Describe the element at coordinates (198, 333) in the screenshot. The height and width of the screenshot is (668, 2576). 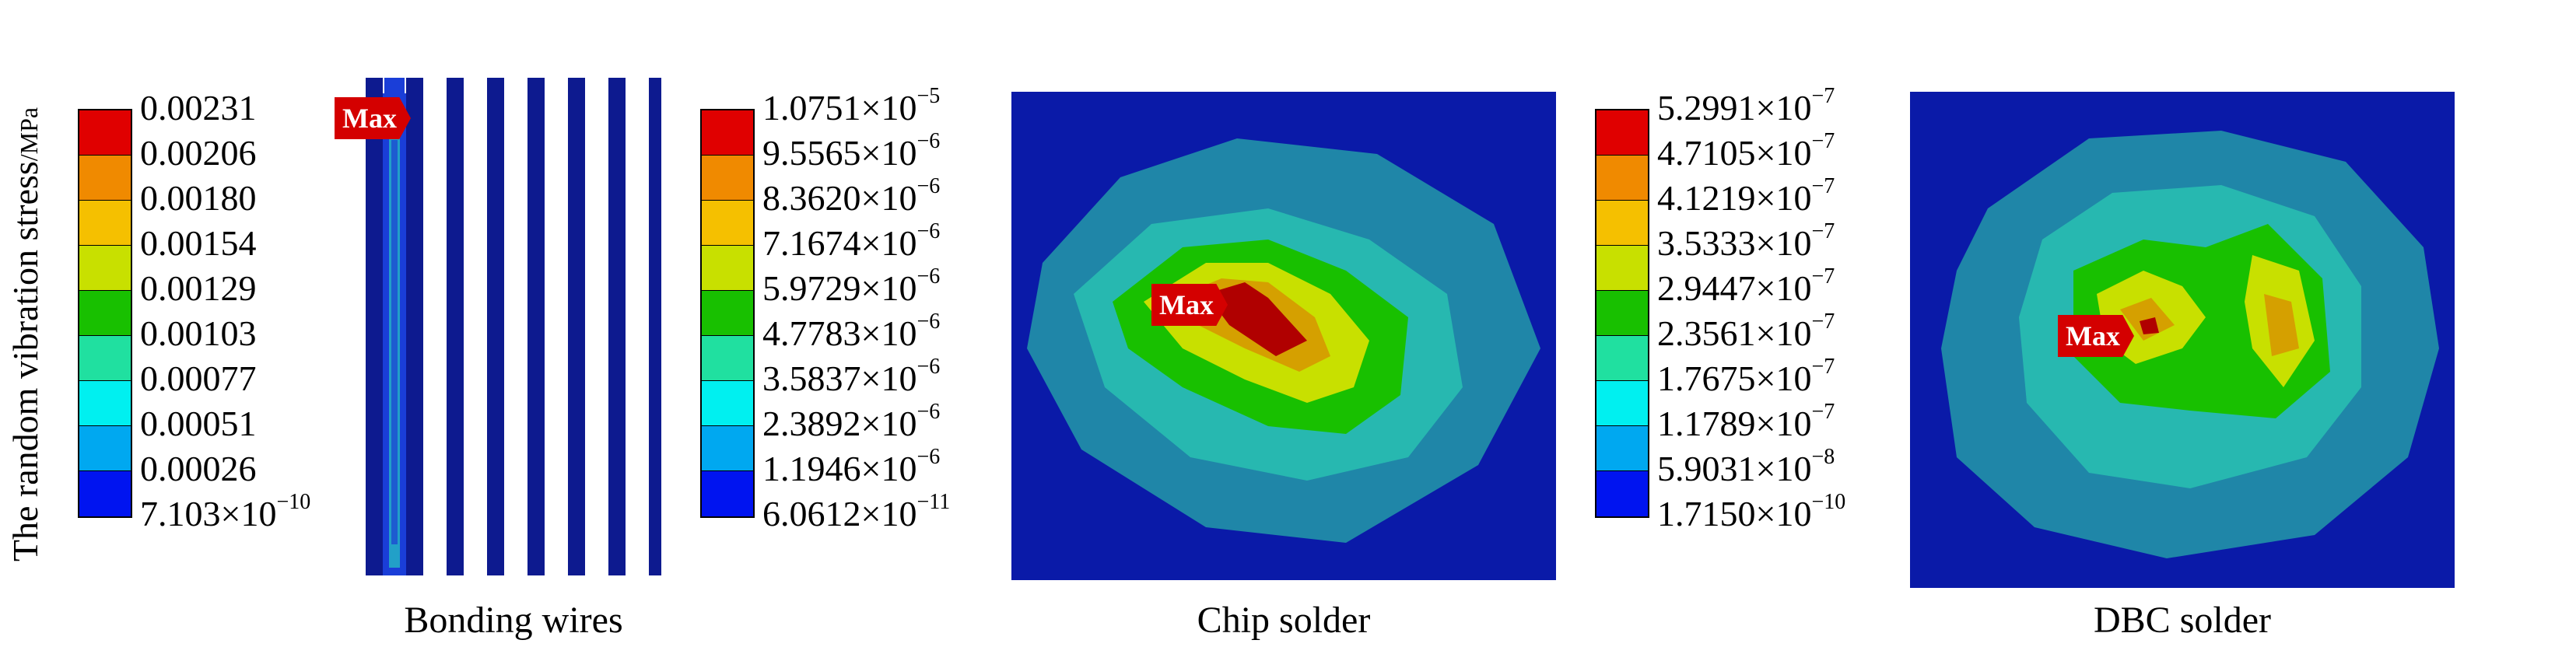
I see `legend-tick-label: 0.00103` at that location.